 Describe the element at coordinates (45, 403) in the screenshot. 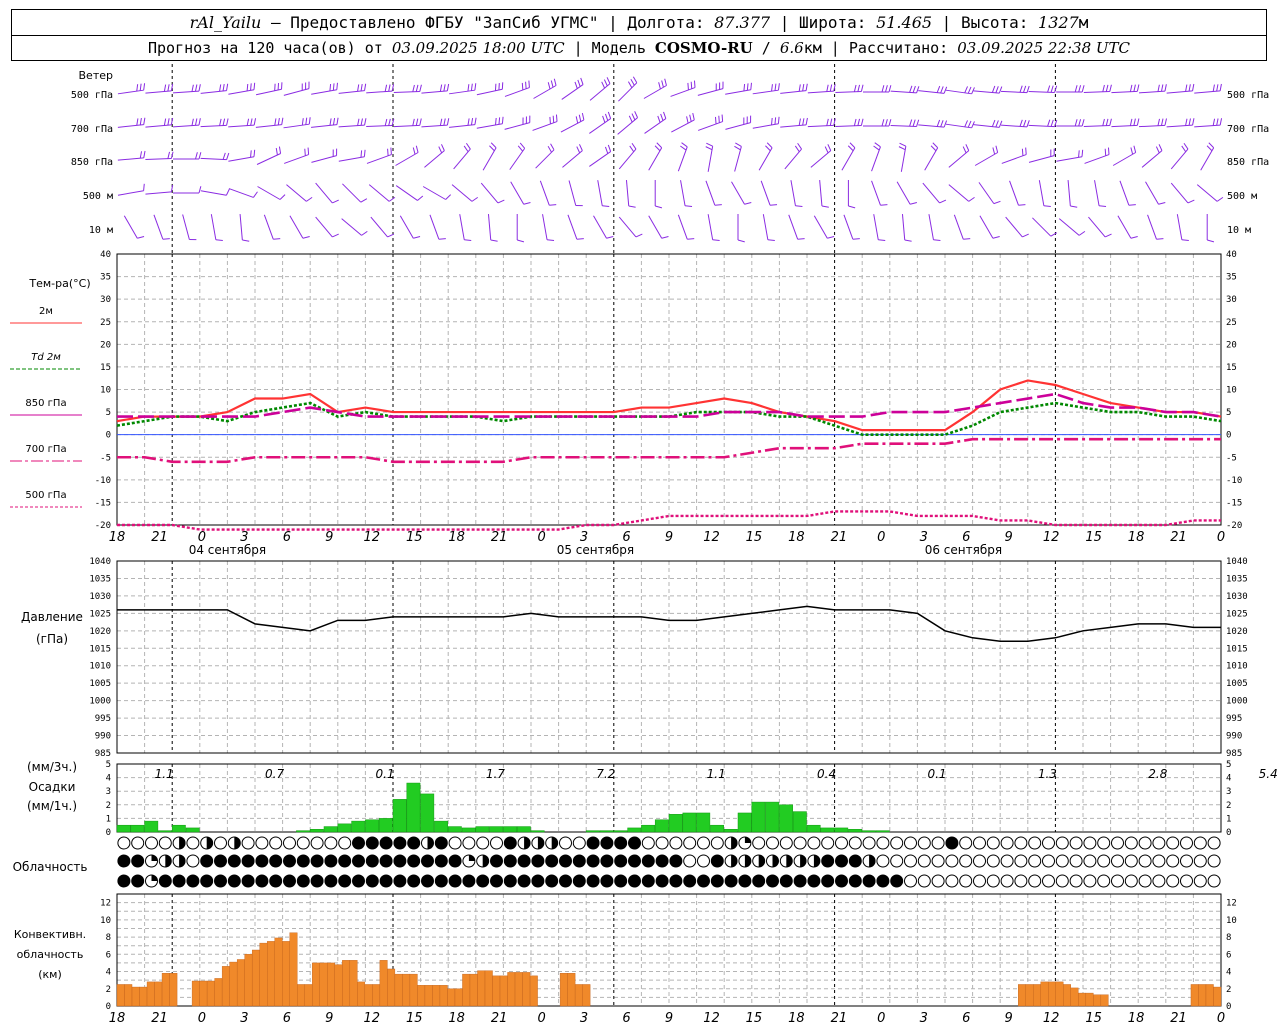

I see `temp-legend-label: 850 гПа` at that location.